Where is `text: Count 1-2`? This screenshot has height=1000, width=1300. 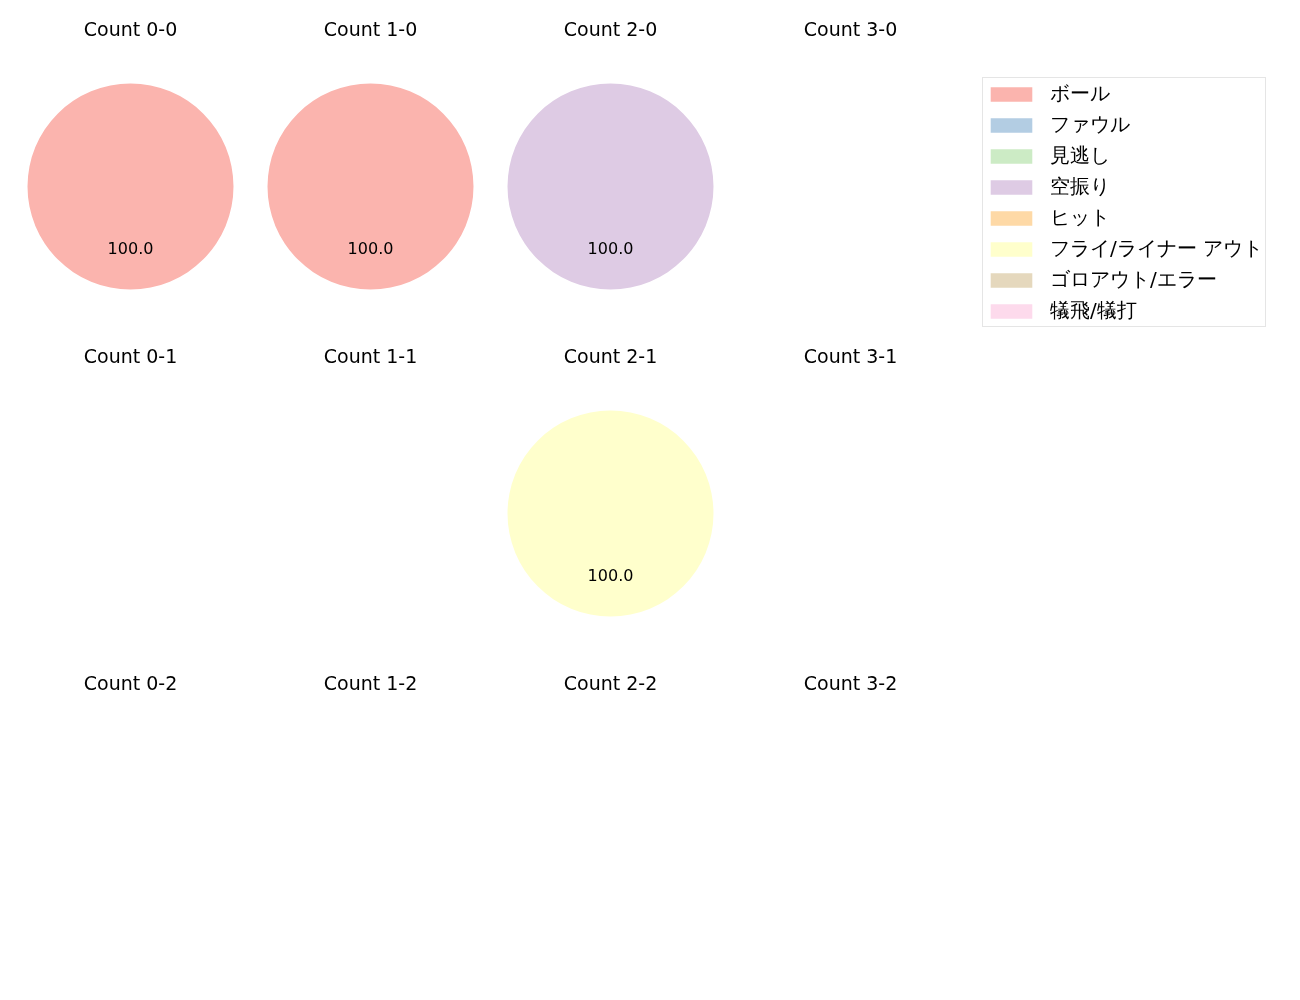
text: Count 1-2 is located at coordinates (370, 682).